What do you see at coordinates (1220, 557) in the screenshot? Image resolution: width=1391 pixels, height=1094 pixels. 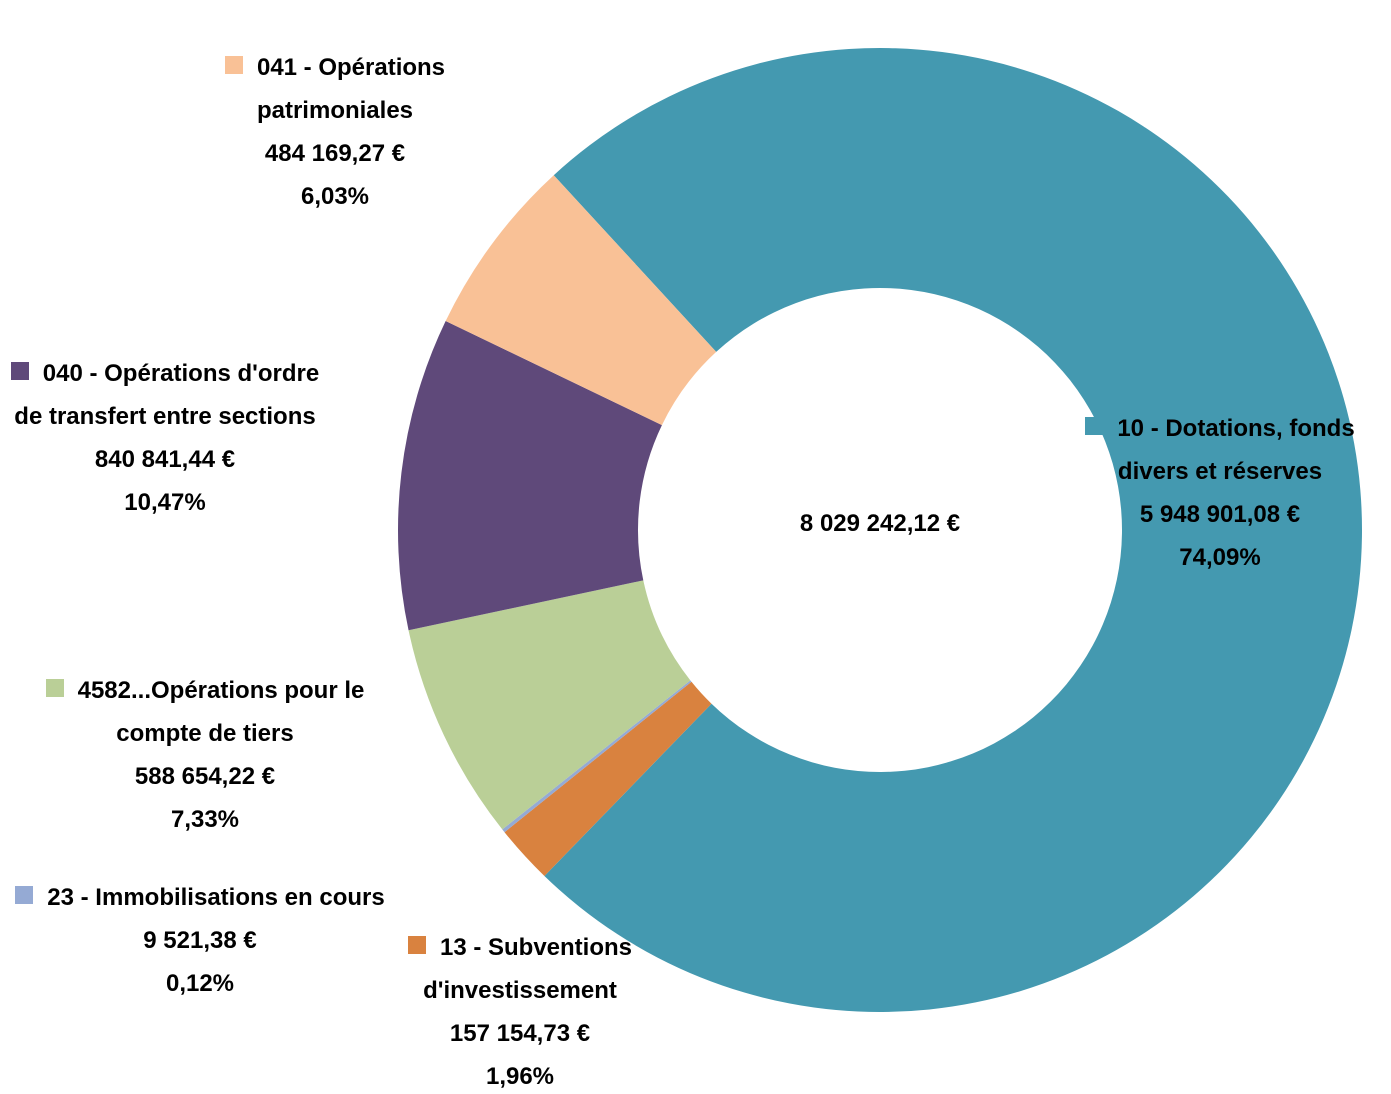 I see `percent-label: 74,09%` at bounding box center [1220, 557].